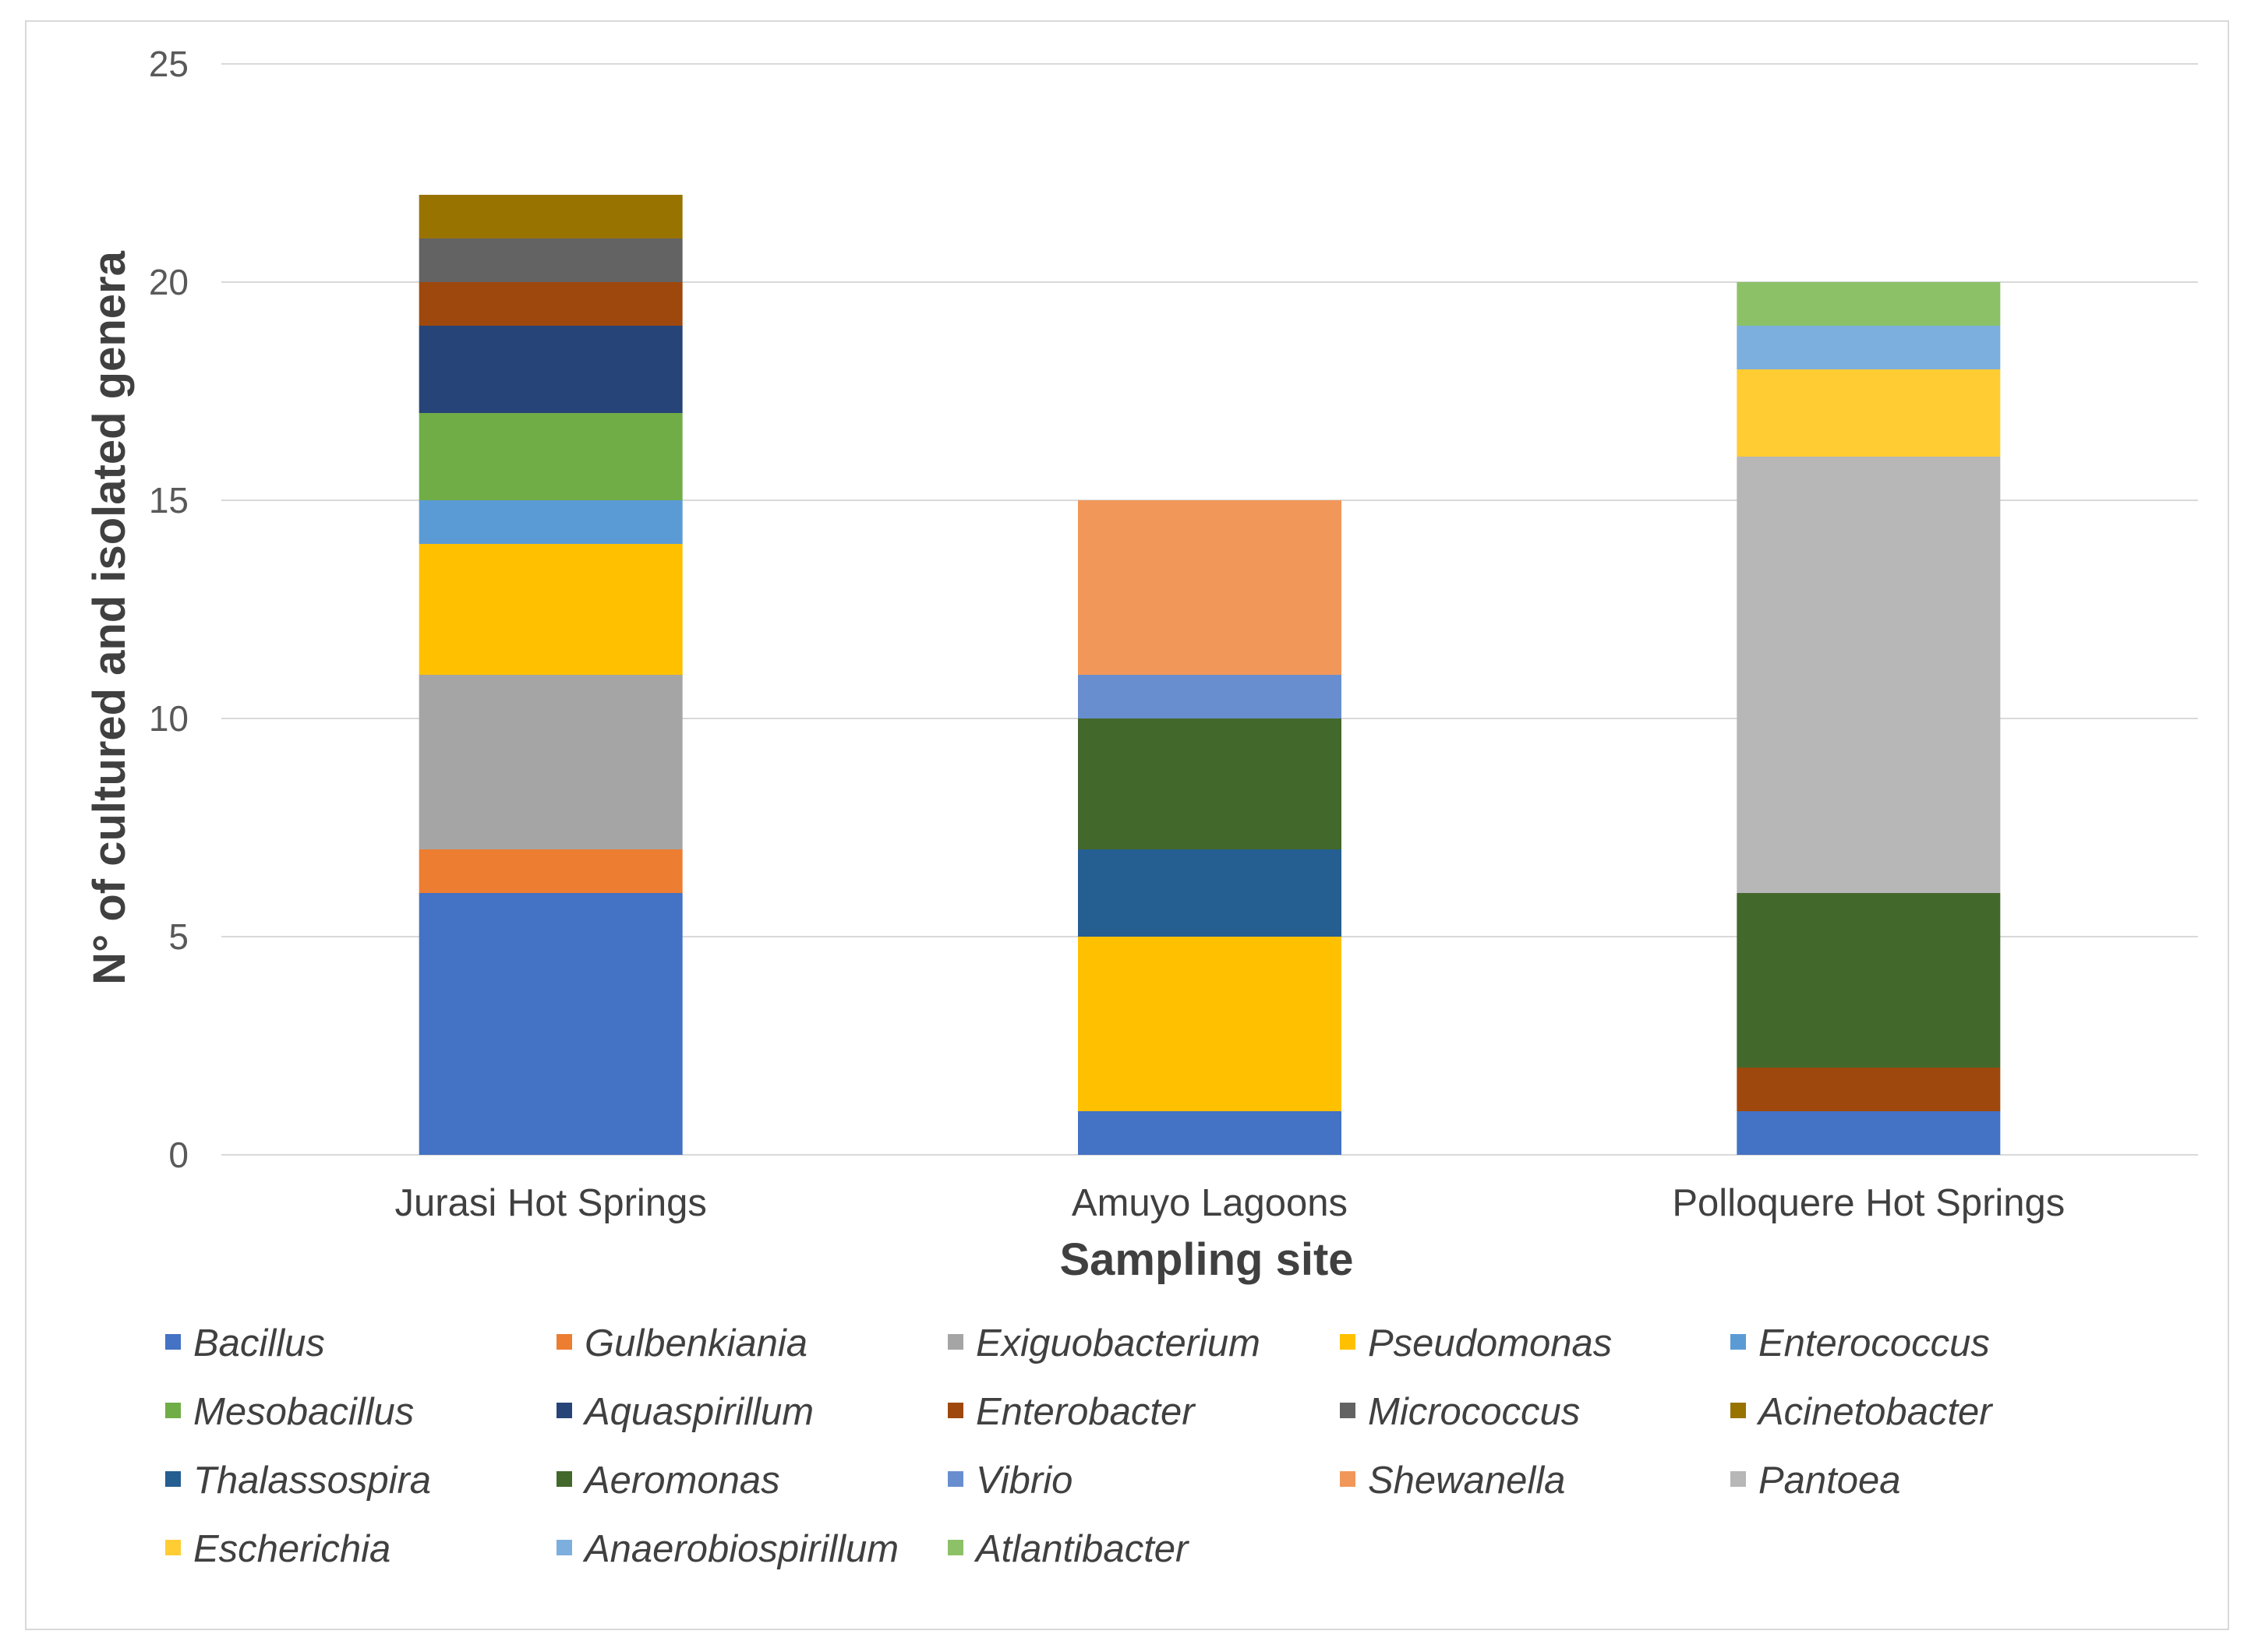 This screenshot has height=1652, width=2251. Describe the element at coordinates (1875, 1412) in the screenshot. I see `legend-label: Acinetobacter` at that location.